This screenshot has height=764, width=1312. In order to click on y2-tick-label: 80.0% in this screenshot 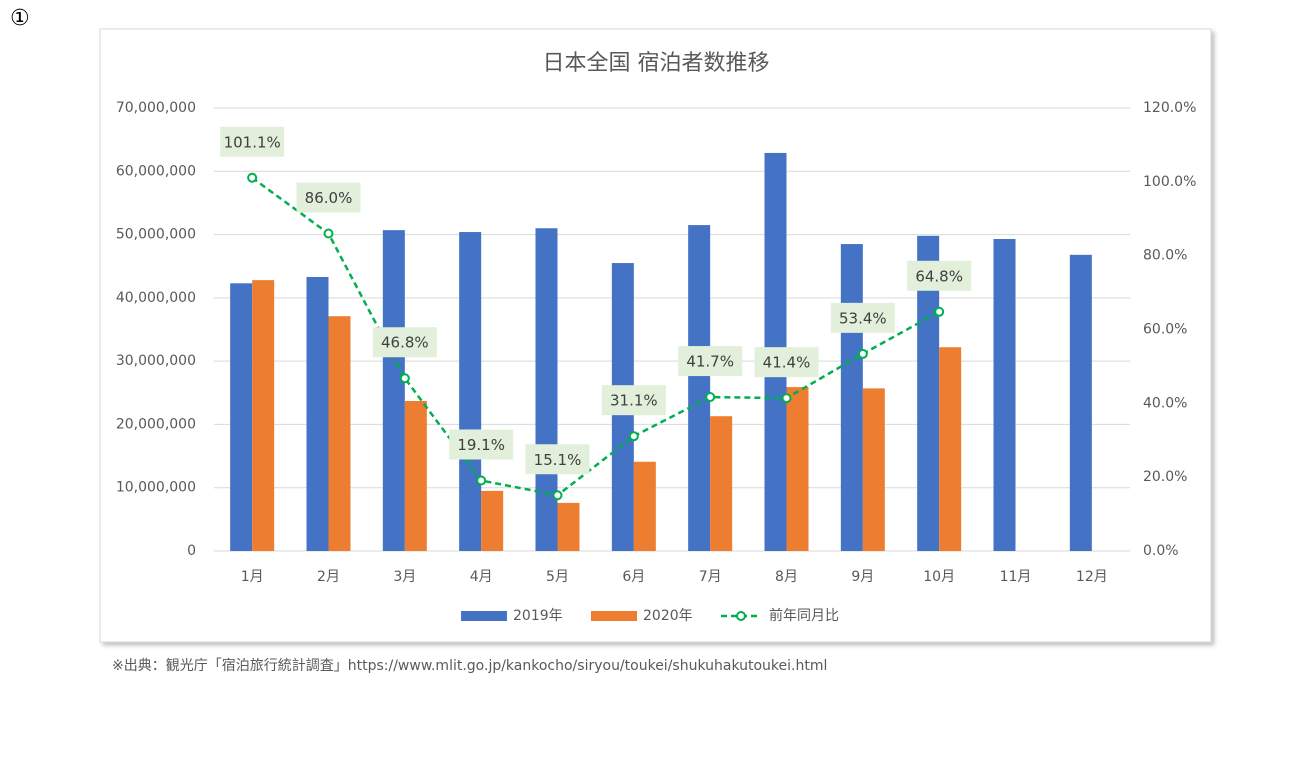, I will do `click(1165, 256)`.